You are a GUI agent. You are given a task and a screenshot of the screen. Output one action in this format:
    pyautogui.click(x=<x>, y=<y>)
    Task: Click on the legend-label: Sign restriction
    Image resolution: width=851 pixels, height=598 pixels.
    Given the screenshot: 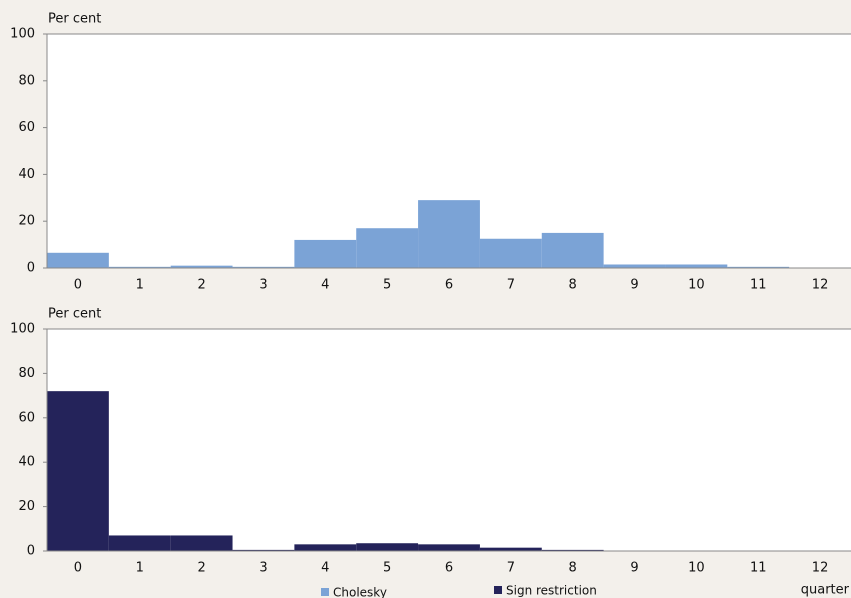 What is the action you would take?
    pyautogui.click(x=551, y=591)
    